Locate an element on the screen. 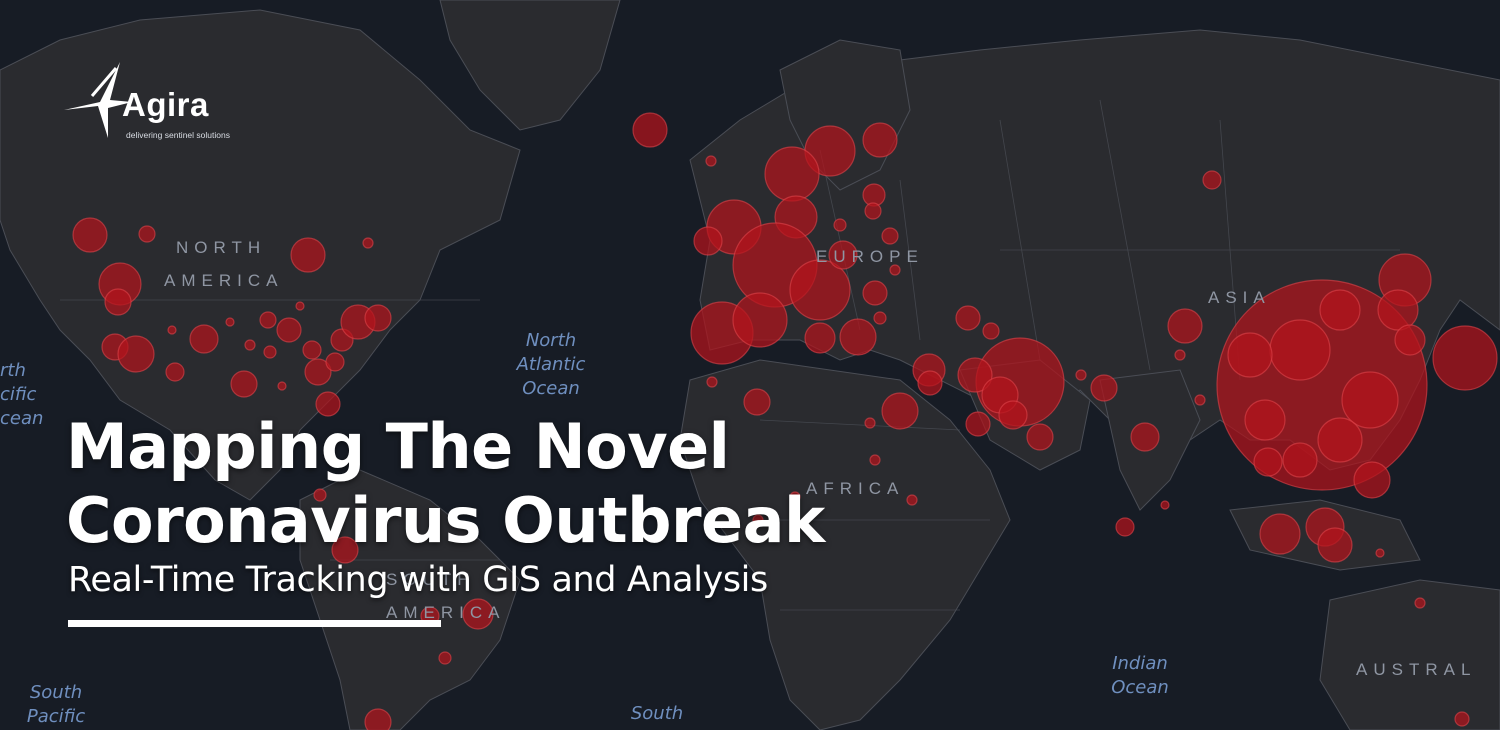 The width and height of the screenshot is (1500, 730). headline-line2: Coronavirus Outbreak is located at coordinates (445, 520).